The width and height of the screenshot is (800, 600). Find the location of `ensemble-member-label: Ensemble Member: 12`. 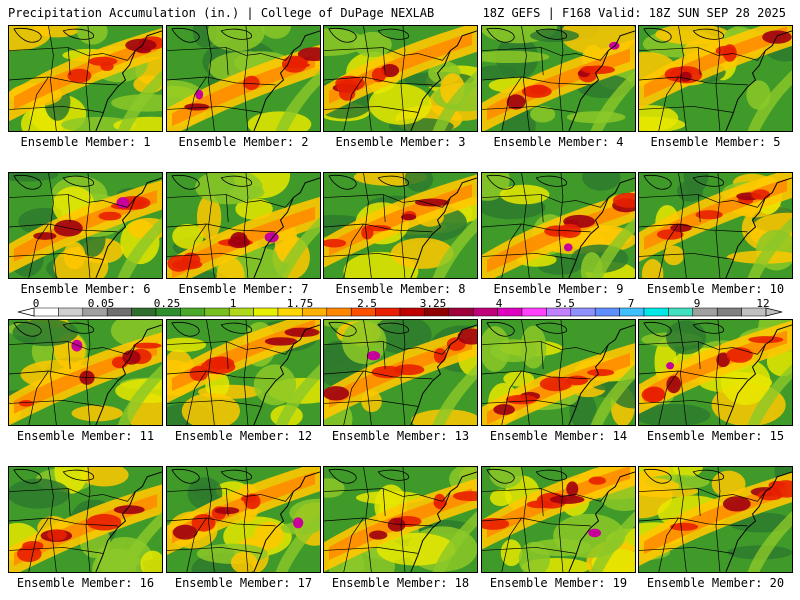

ensemble-member-label: Ensemble Member: 12 is located at coordinates (243, 436).